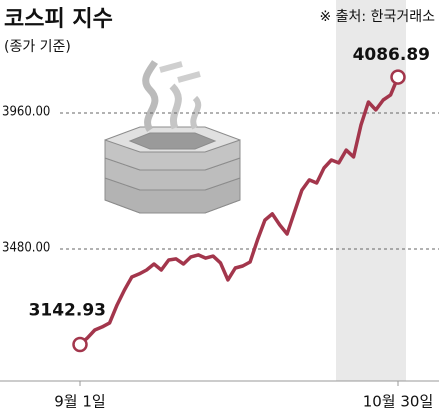  I want to click on illustration, so click(172, 137).